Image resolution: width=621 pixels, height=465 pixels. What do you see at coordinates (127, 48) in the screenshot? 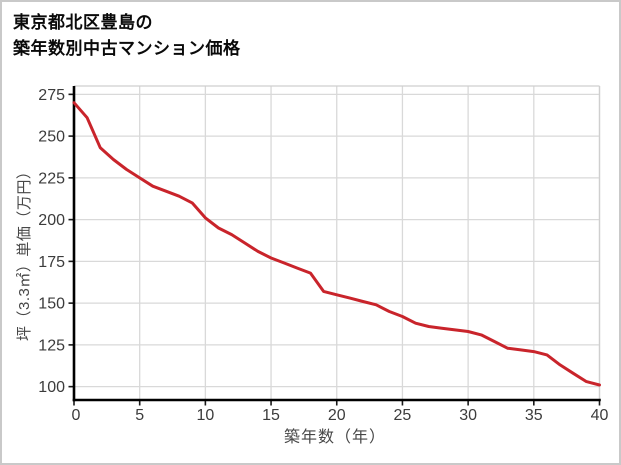
I see `chart-title-line2: 築年数別中古マンション価格` at bounding box center [127, 48].